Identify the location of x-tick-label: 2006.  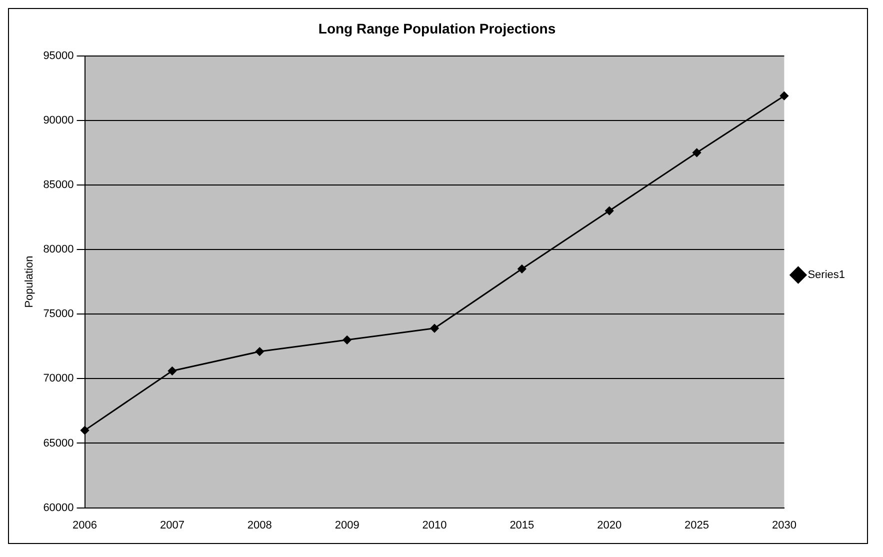
(85, 525).